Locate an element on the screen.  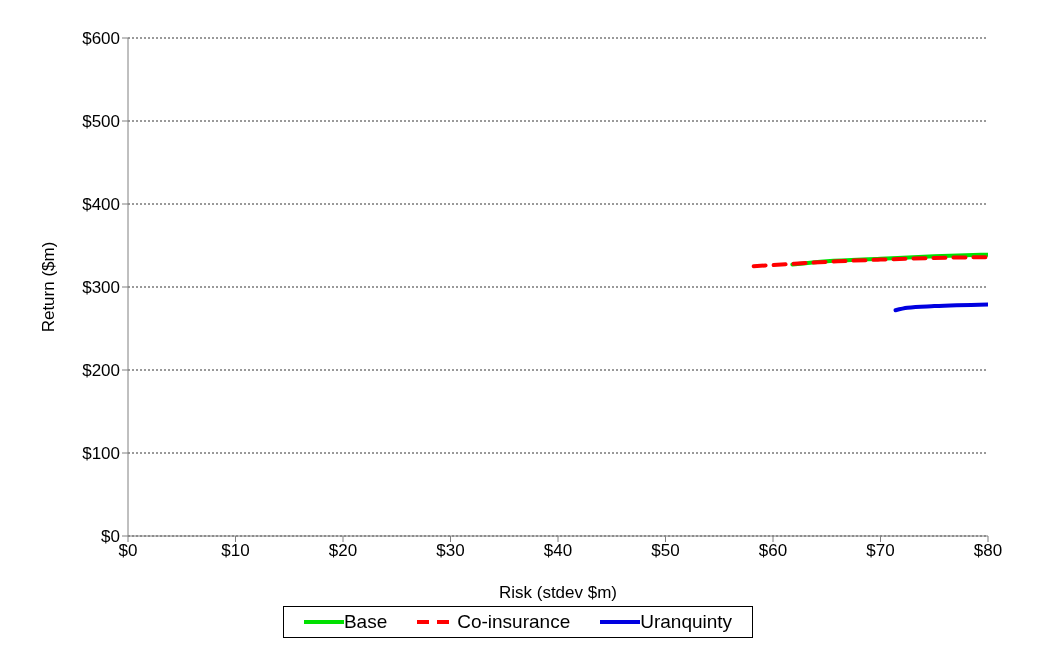
x-tick-label: $50 is located at coordinates (665, 551).